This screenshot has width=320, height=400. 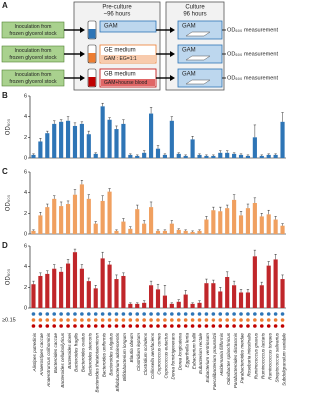 I want to click on medium-name: GAM, so click(x=111, y=27).